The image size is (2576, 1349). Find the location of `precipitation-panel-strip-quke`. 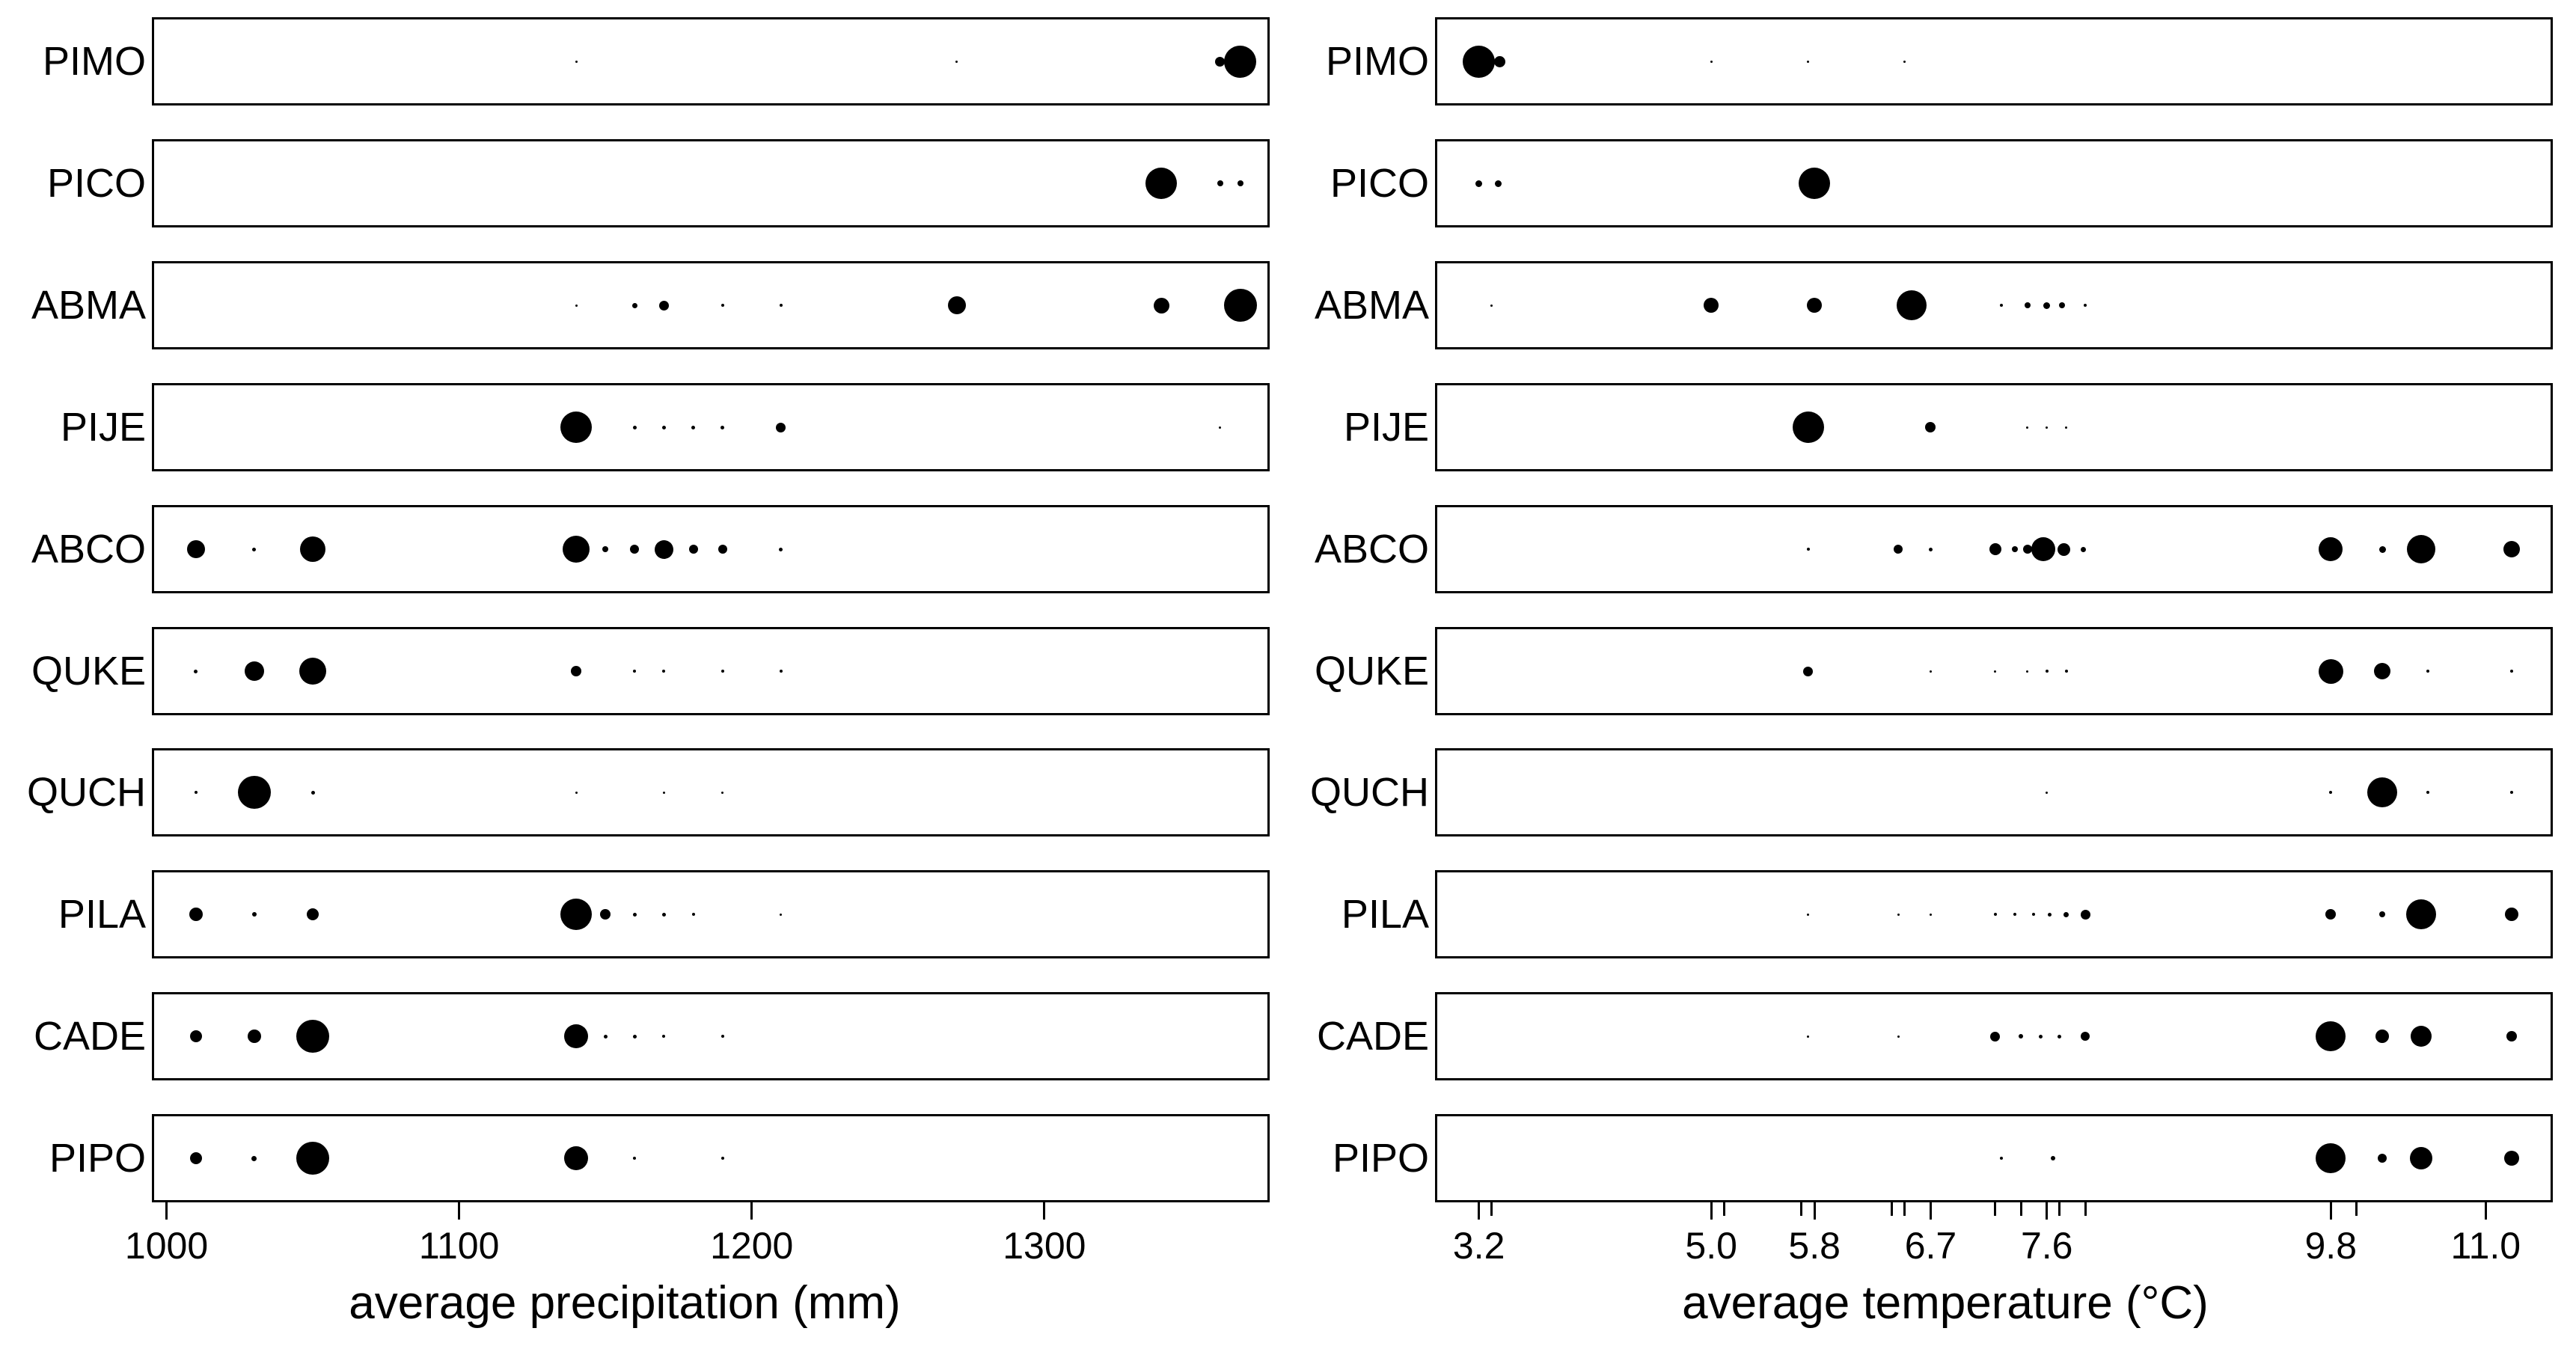

precipitation-panel-strip-quke is located at coordinates (711, 671).